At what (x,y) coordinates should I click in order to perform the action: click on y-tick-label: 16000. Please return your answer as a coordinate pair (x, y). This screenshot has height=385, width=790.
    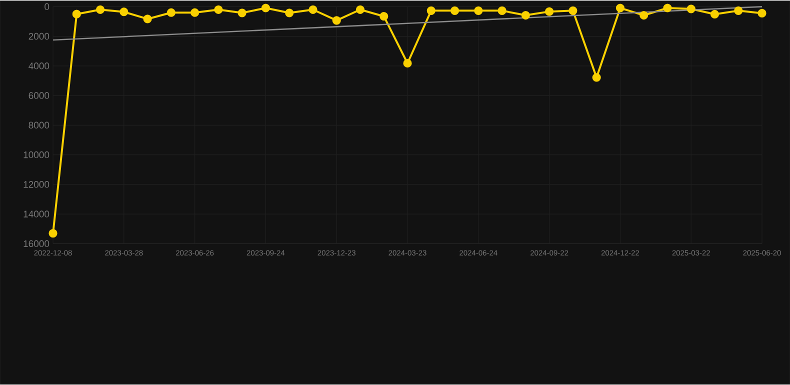
    Looking at the image, I should click on (37, 244).